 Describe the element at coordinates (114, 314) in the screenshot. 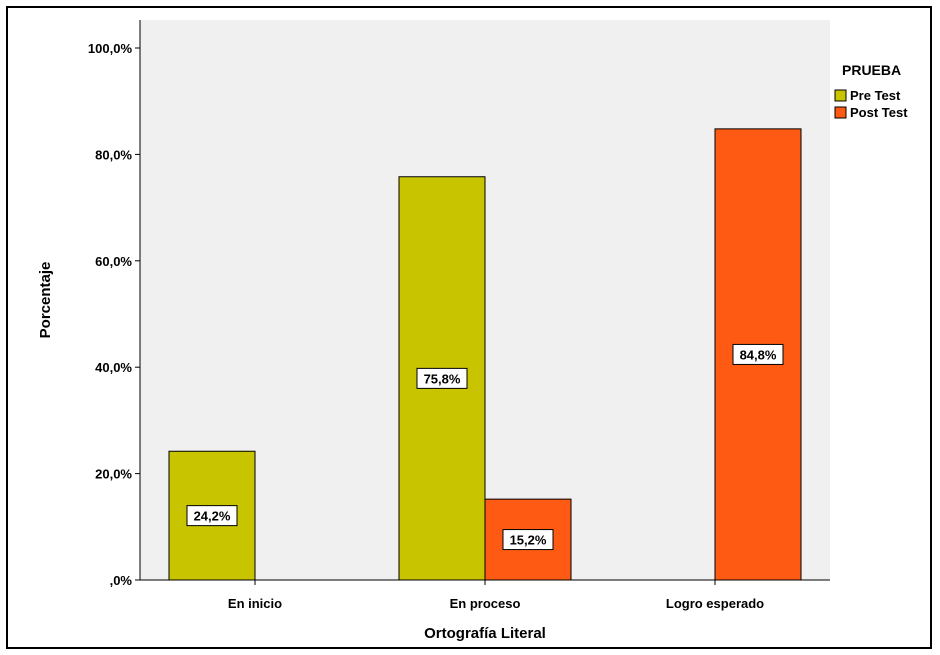

I see `y-axis-ticks: ,0% 20,0% 40,0% 60,0% 80,0% 100,0%` at that location.